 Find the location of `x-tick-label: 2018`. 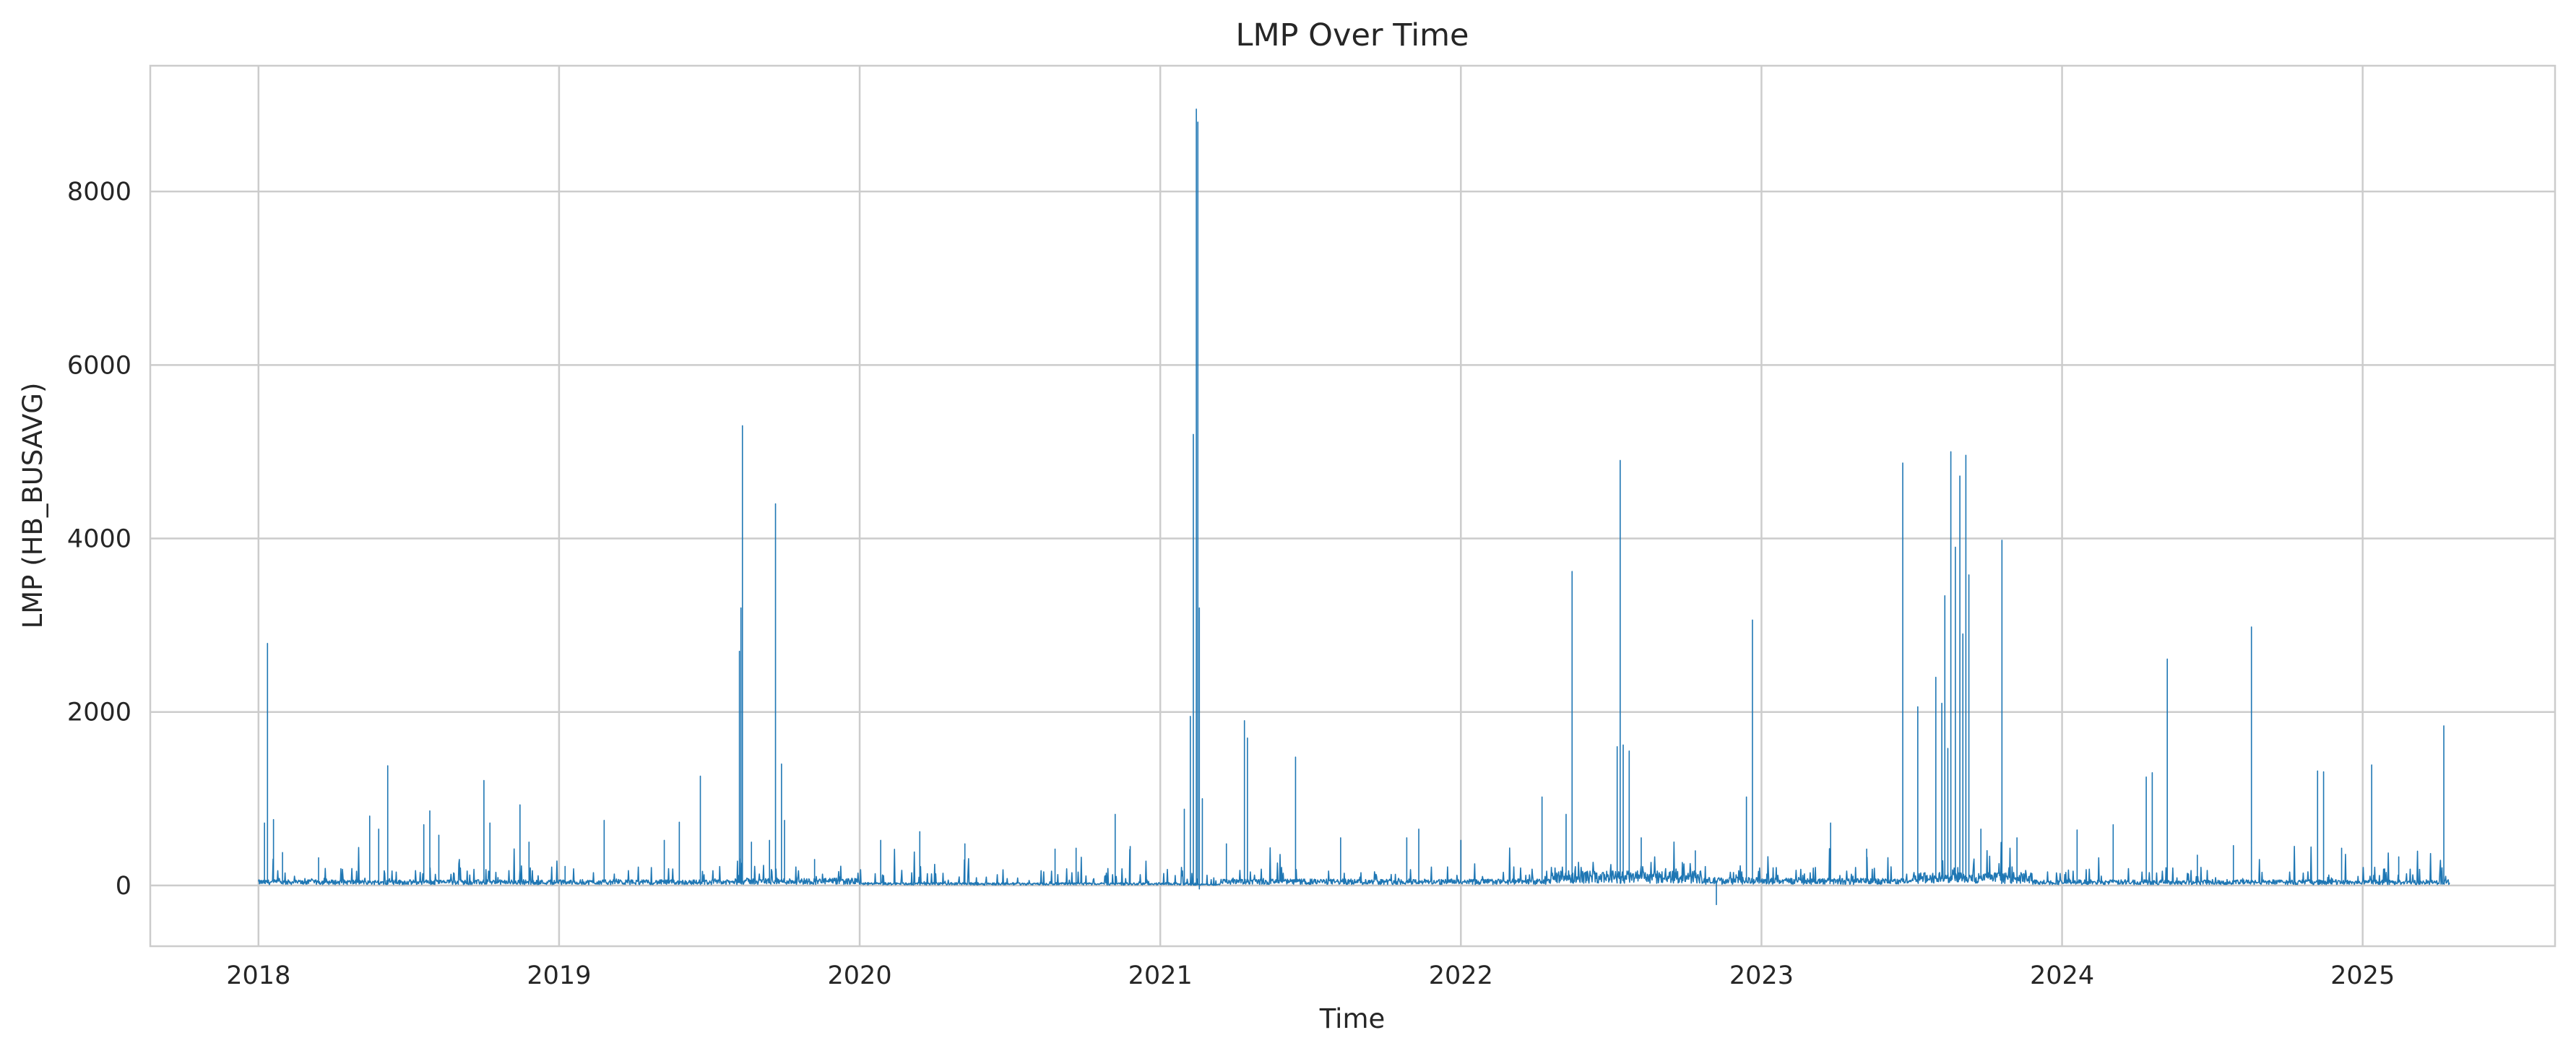

x-tick-label: 2018 is located at coordinates (258, 975).